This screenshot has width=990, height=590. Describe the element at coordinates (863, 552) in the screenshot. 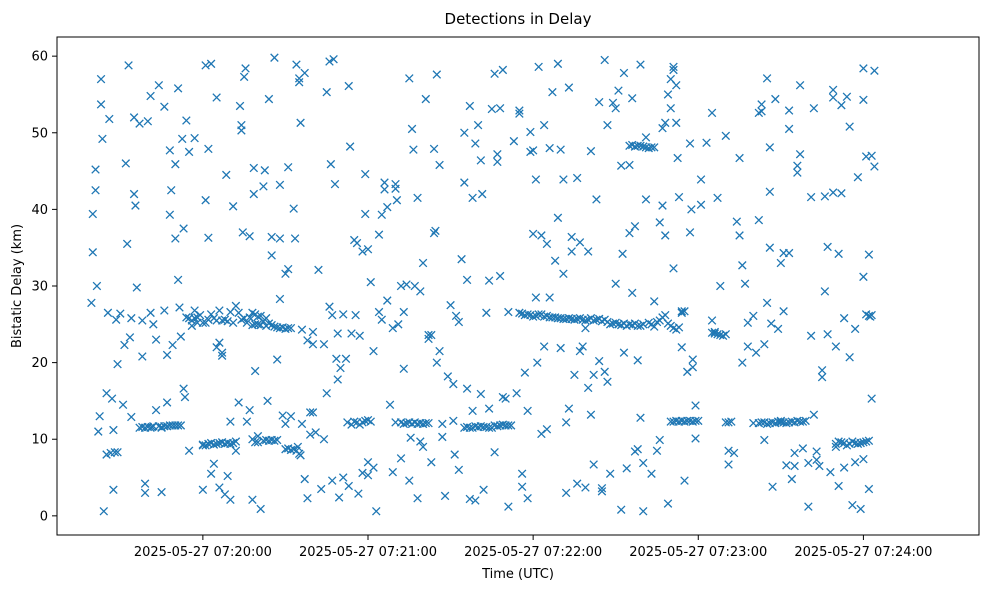

I see `x-tick-label: 2025-05-27 07:24:00` at that location.